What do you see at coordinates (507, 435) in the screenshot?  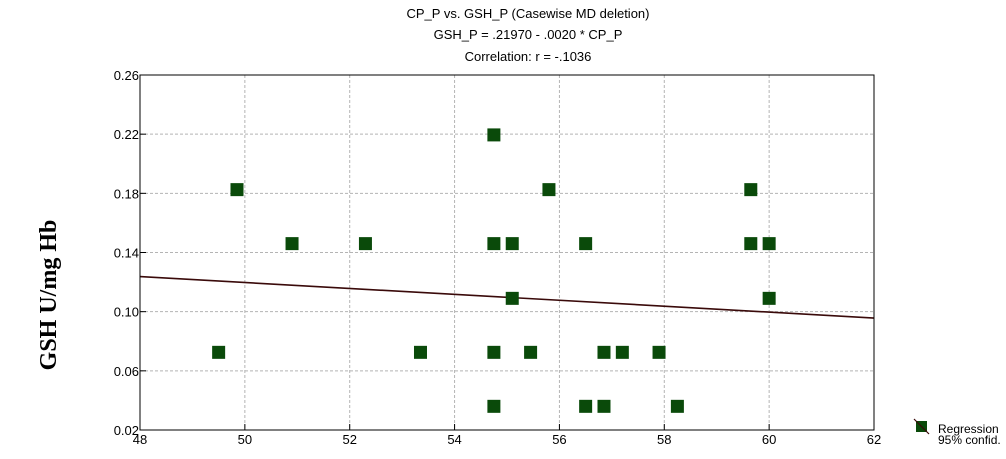 I see `x-axis-ticks: 48 50 52 54 56 58 60 62` at bounding box center [507, 435].